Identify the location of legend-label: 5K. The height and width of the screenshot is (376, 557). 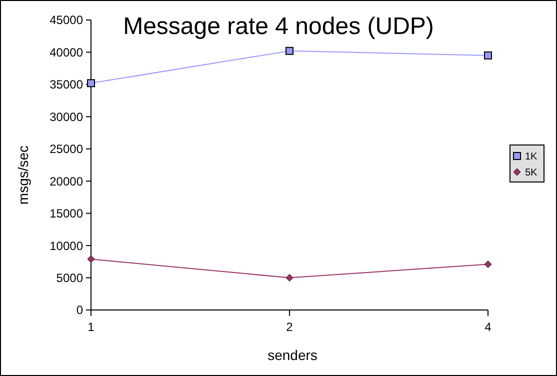
(531, 173).